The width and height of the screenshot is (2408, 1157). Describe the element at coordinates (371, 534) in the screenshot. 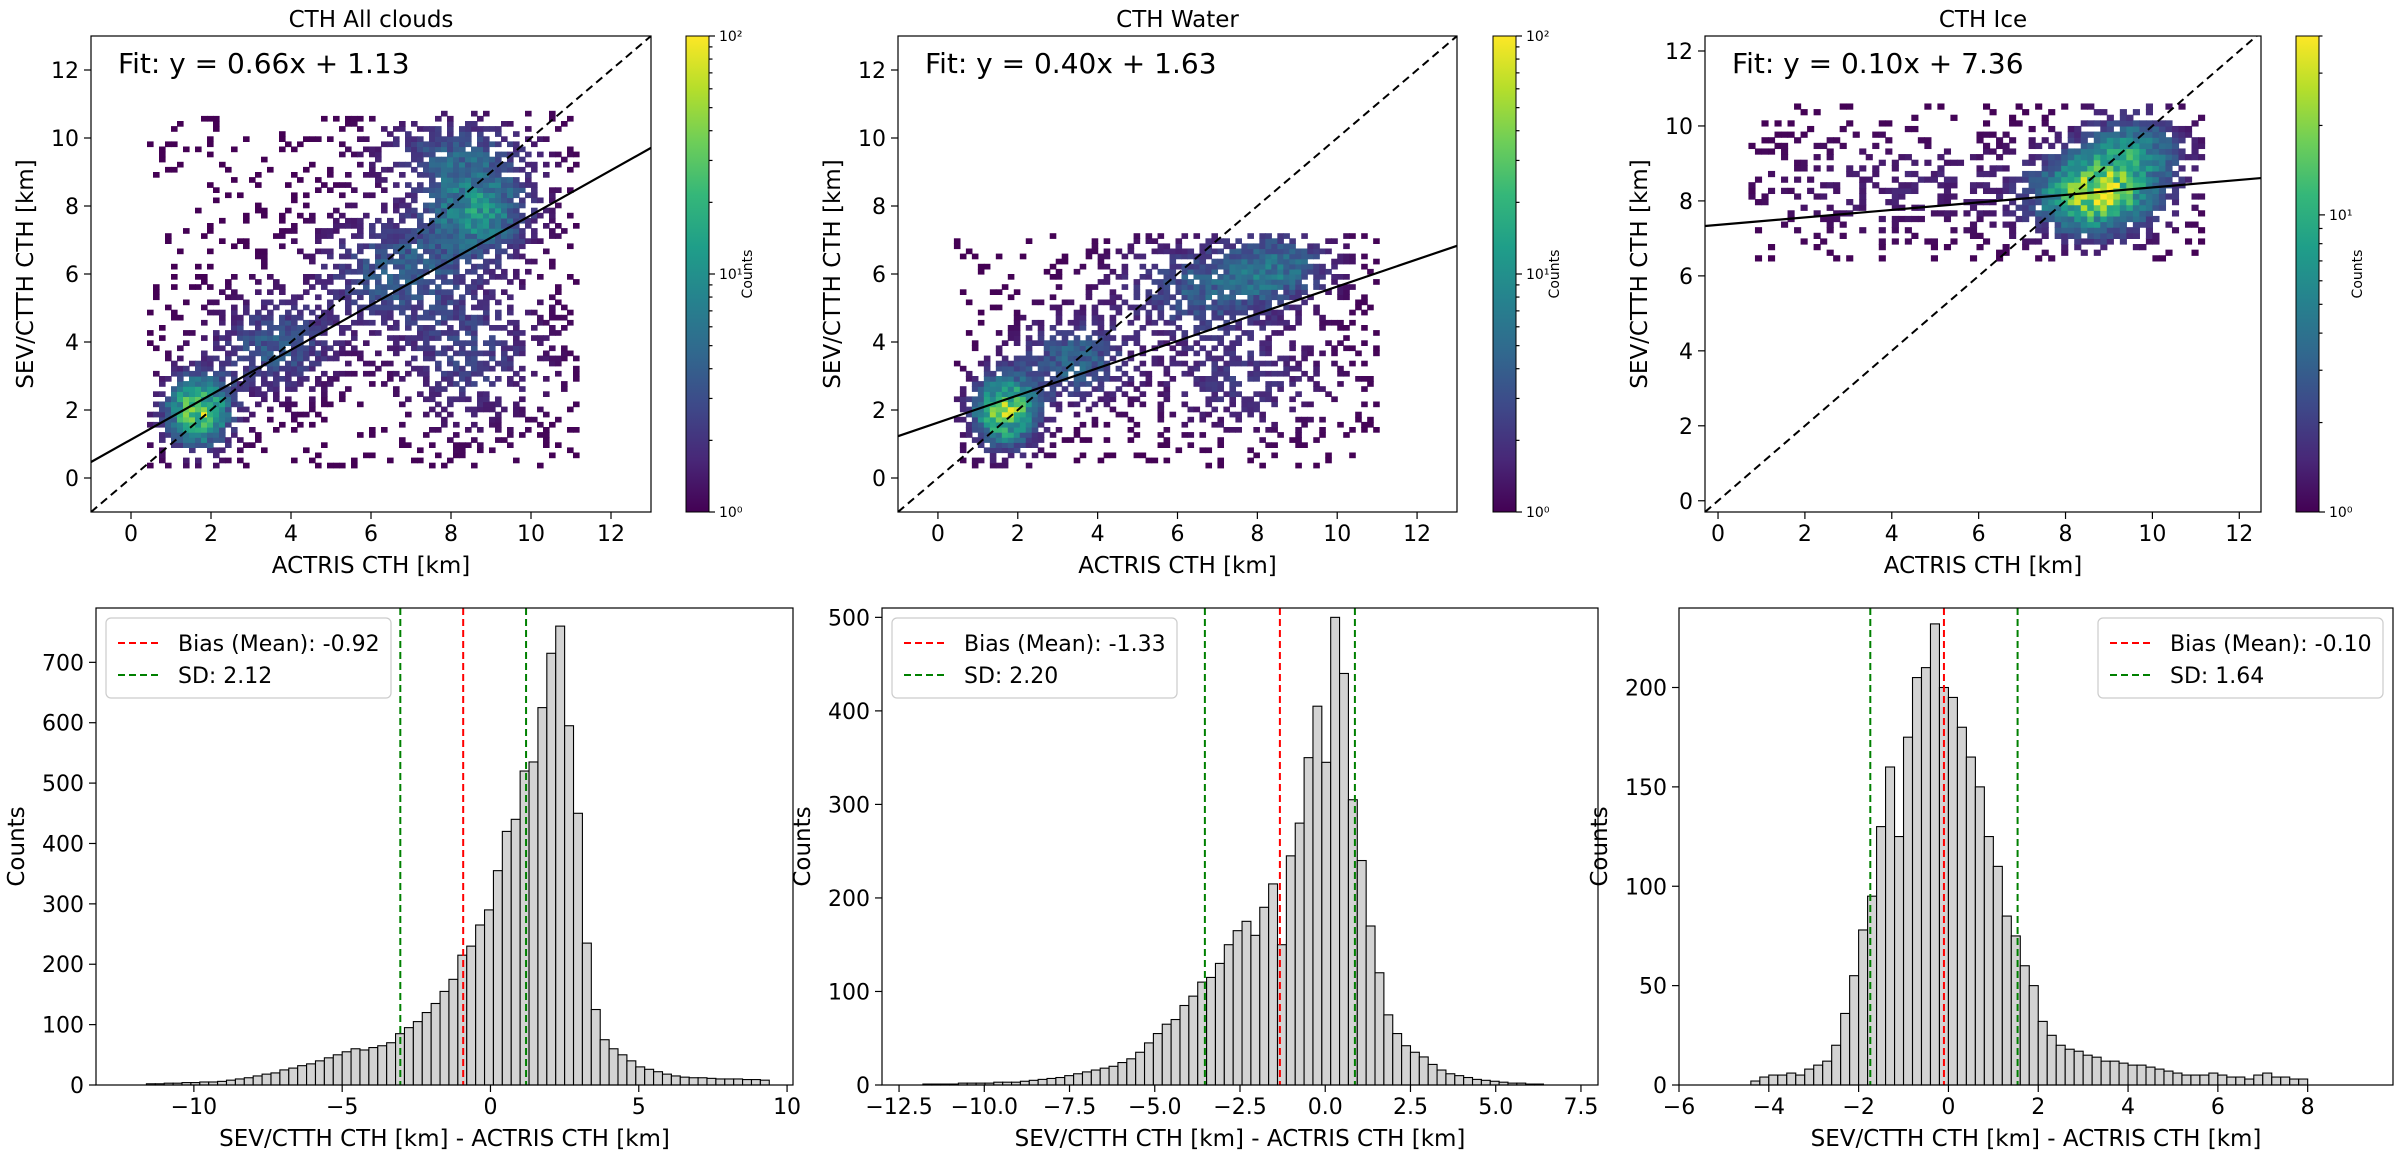

I see `x-tick-label: 6` at that location.